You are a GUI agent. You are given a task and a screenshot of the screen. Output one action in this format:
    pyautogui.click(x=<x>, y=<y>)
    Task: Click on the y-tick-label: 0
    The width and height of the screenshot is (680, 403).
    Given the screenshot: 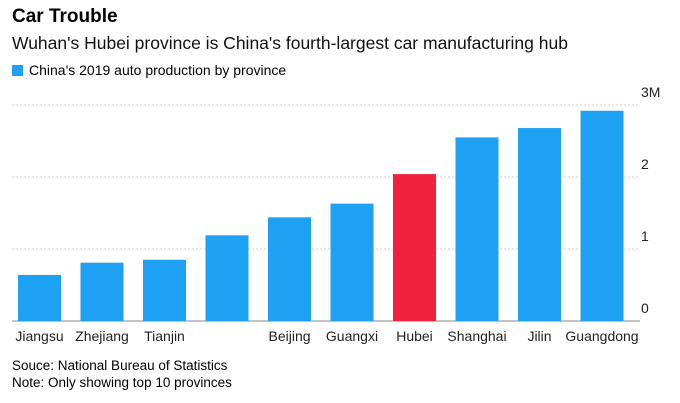 What is the action you would take?
    pyautogui.click(x=645, y=308)
    